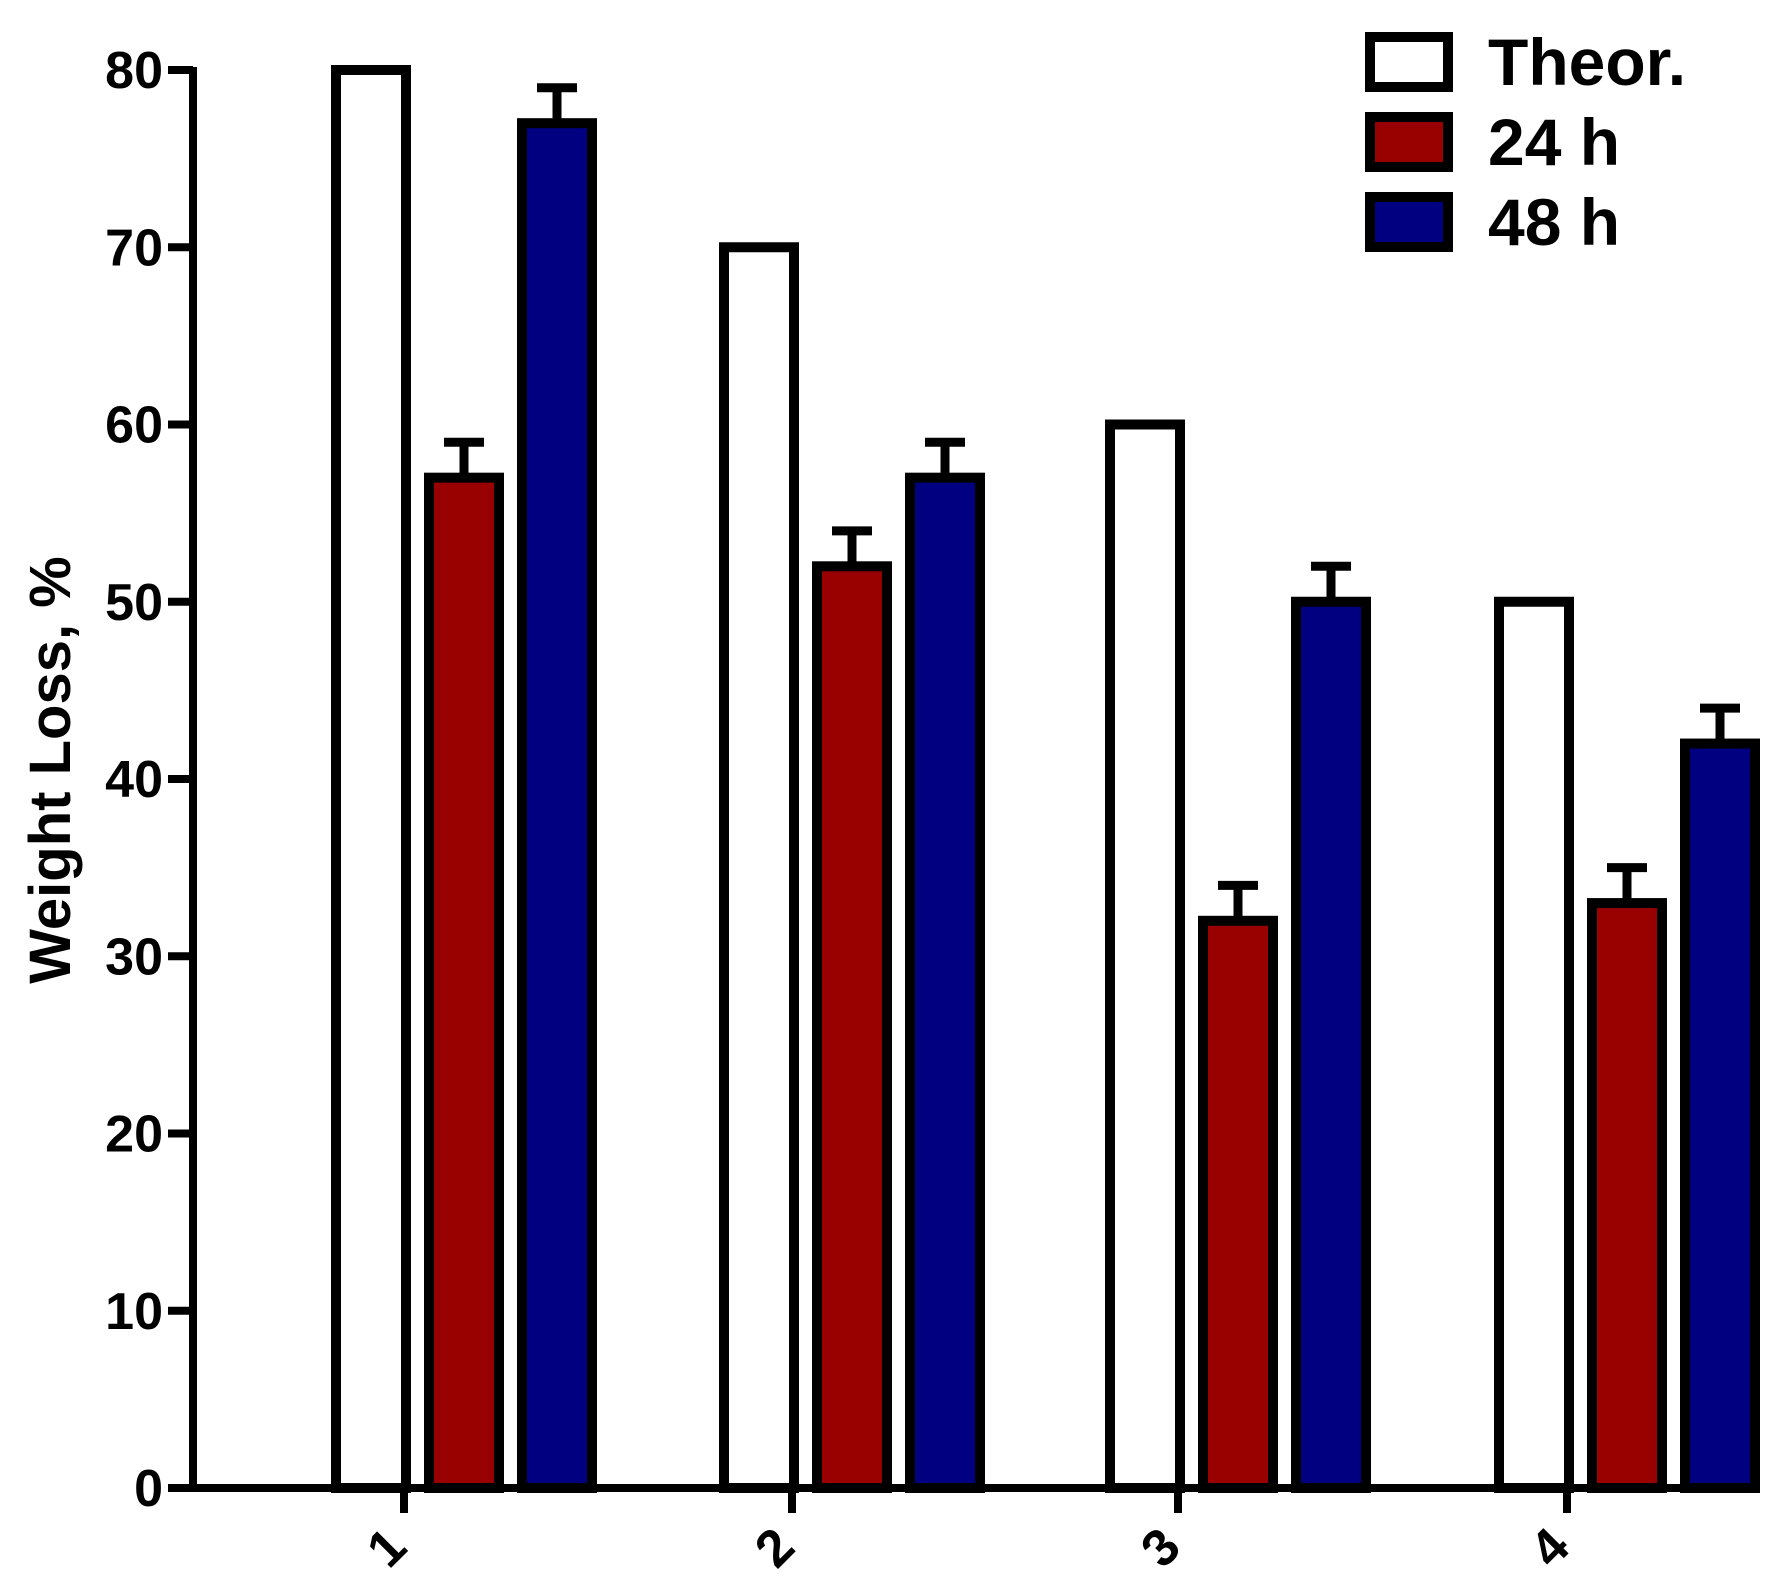 Image resolution: width=1775 pixels, height=1582 pixels. Describe the element at coordinates (1554, 142) in the screenshot. I see `legend-label: 24 h` at that location.